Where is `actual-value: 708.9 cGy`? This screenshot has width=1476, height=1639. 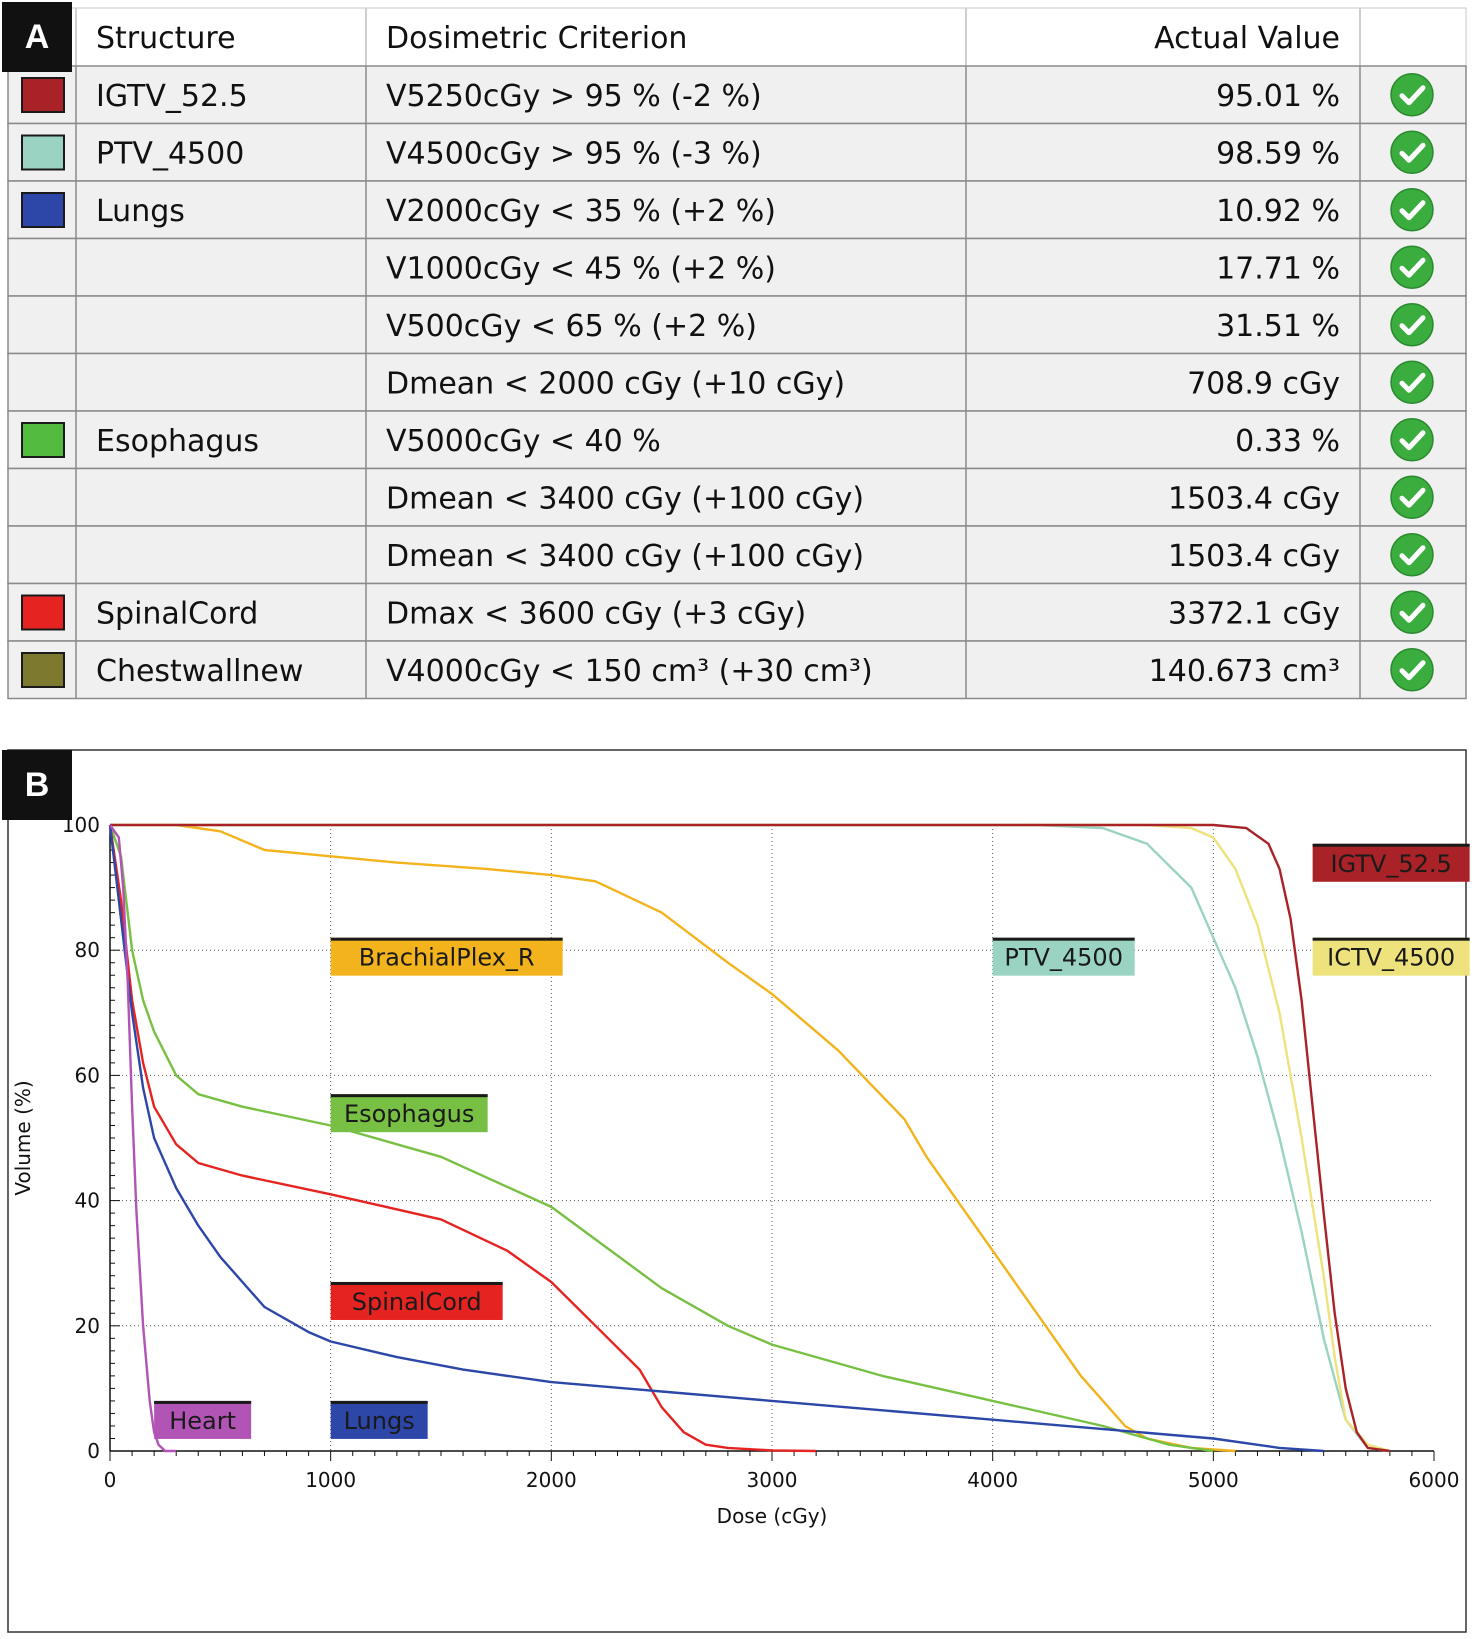
actual-value: 708.9 cGy is located at coordinates (1263, 384).